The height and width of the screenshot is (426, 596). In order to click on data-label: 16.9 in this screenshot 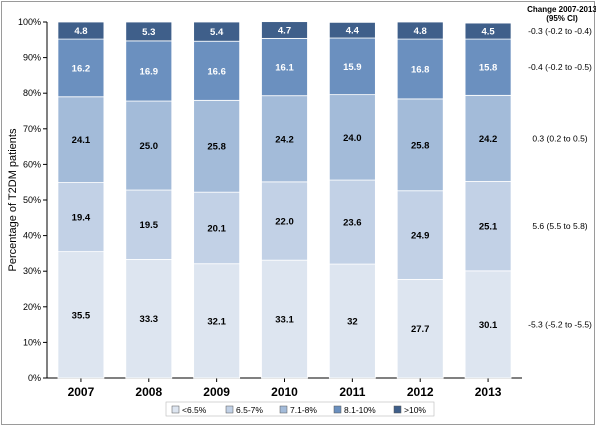, I will do `click(149, 71)`.